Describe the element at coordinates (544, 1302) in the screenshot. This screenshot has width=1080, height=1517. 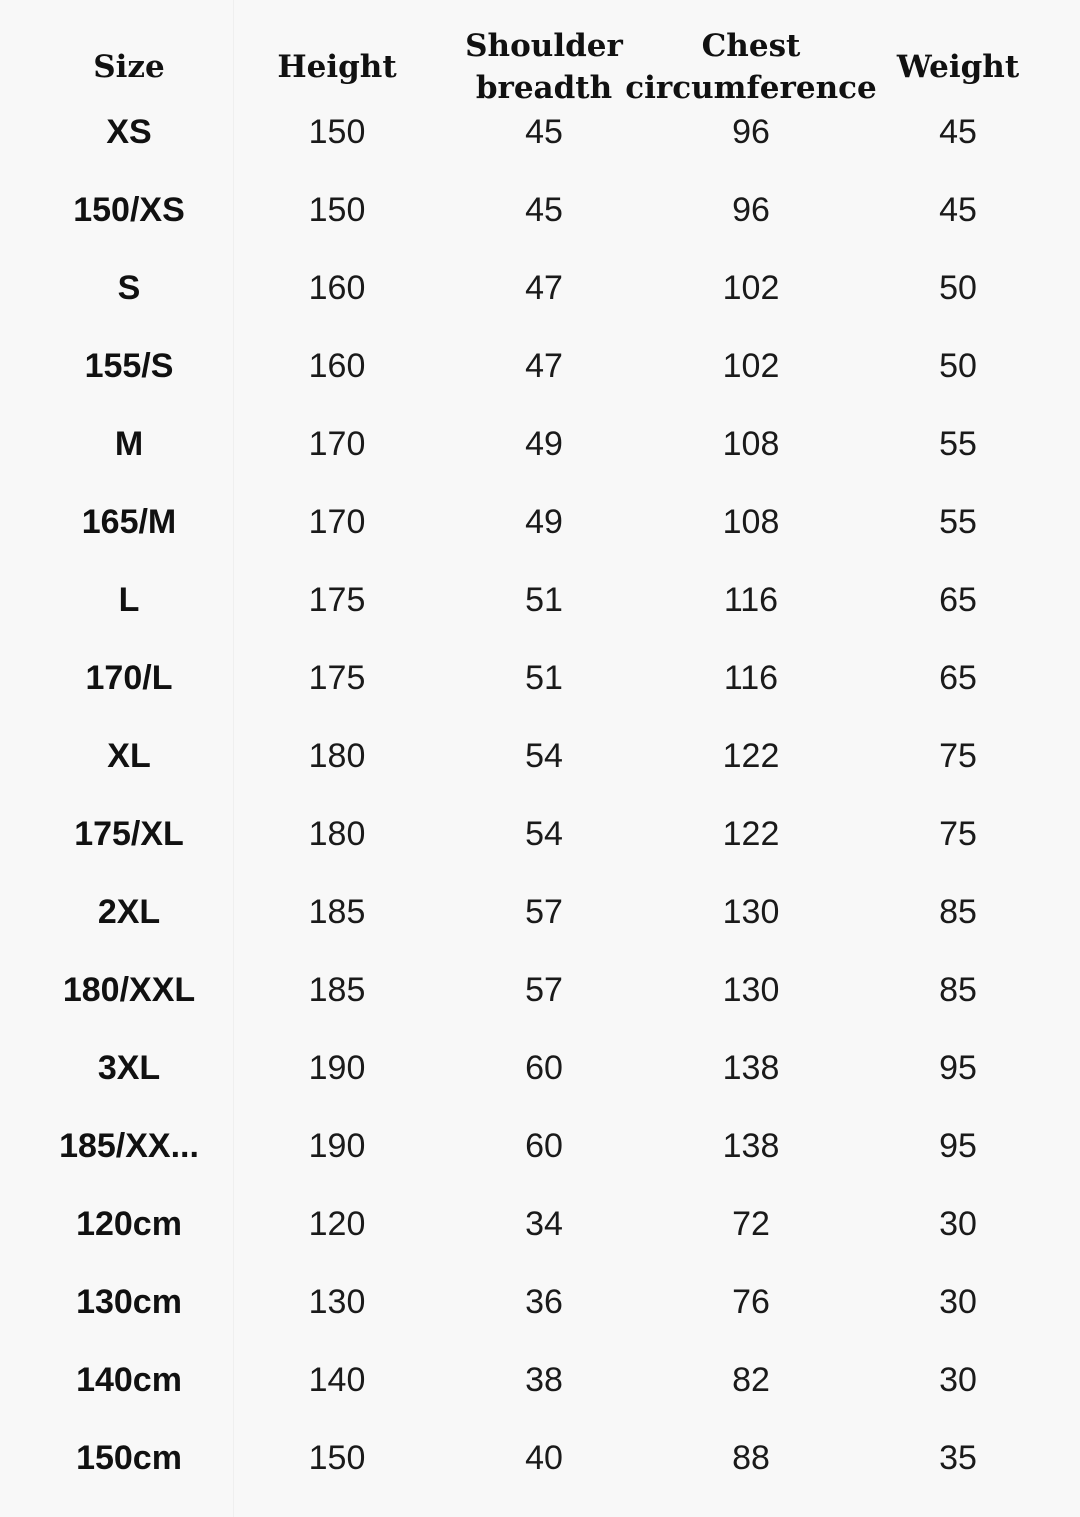
I see `cell-shoulder-breadth: 36` at that location.